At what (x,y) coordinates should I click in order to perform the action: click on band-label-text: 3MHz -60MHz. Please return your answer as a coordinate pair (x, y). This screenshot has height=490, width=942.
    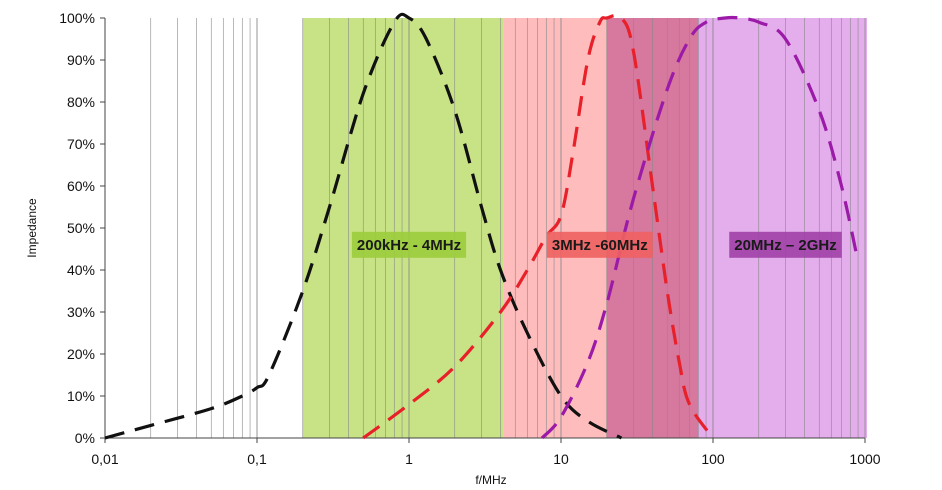
    Looking at the image, I should click on (600, 245).